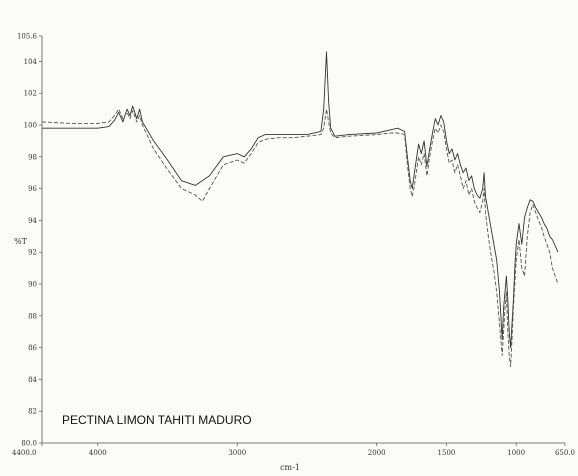 The width and height of the screenshot is (578, 476). What do you see at coordinates (32, 253) in the screenshot?
I see `y-tick-label: 92` at bounding box center [32, 253].